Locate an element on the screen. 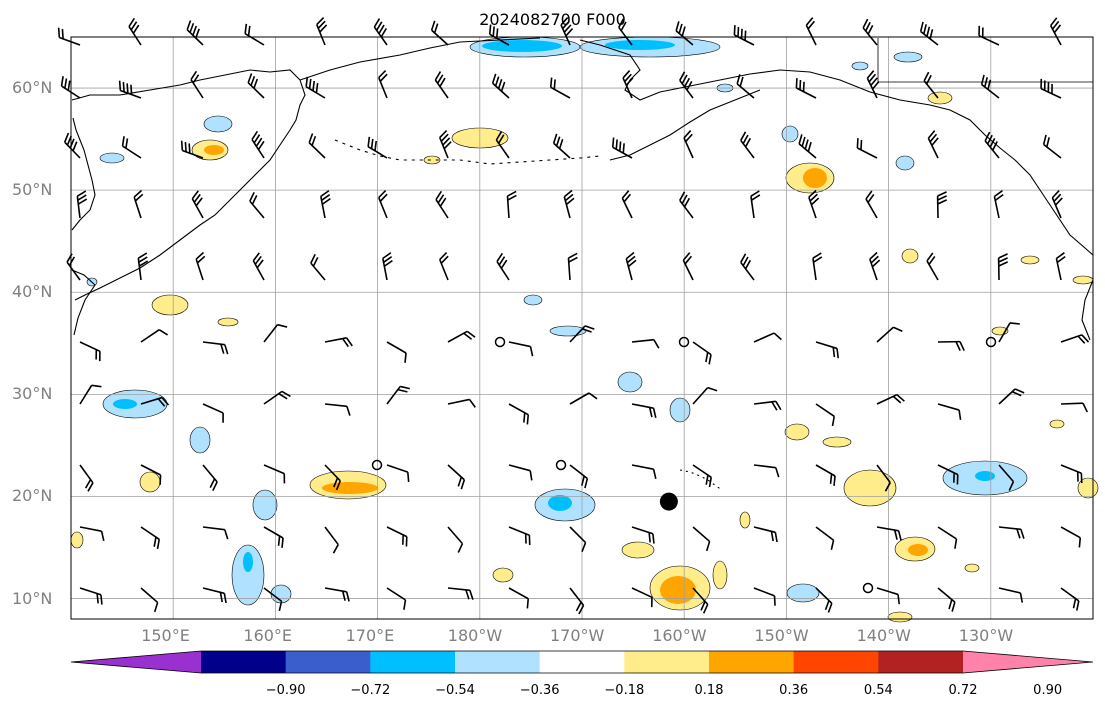 Image resolution: width=1105 pixels, height=712 pixels. lat-label: 60°N is located at coordinates (32, 88).